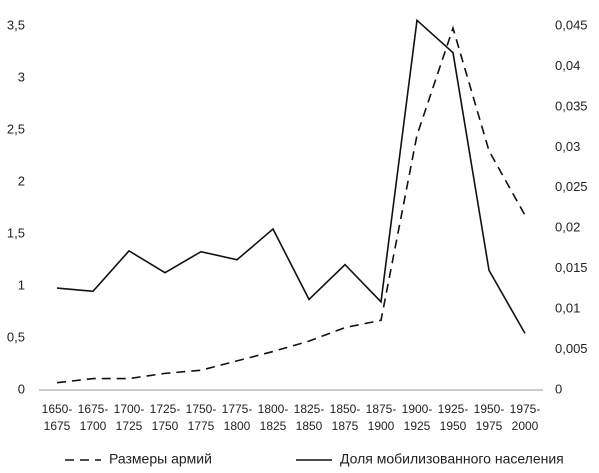  What do you see at coordinates (237, 426) in the screenshot?
I see `x-tick-label: 1800` at bounding box center [237, 426].